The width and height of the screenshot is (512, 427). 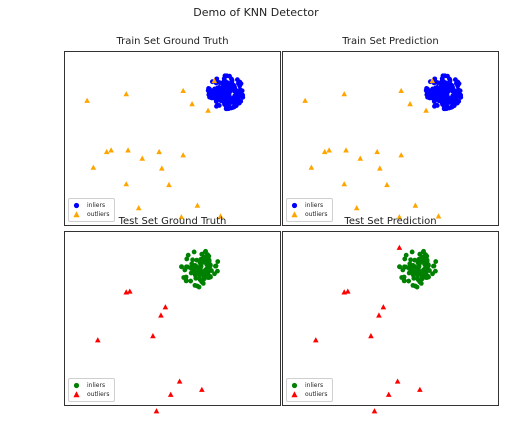 What do you see at coordinates (172, 221) in the screenshot?
I see `subplot-title: Test Set Ground Truth` at bounding box center [172, 221].